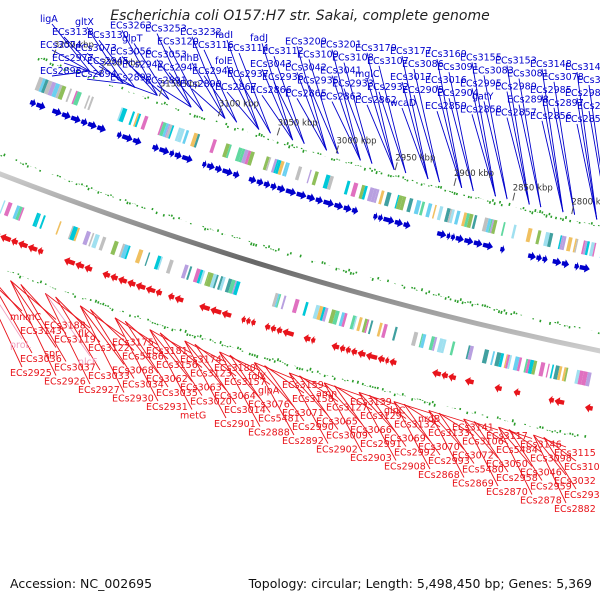 The image size is (600, 600). I want to click on gene-label: ECs3074, so click(61, 45).